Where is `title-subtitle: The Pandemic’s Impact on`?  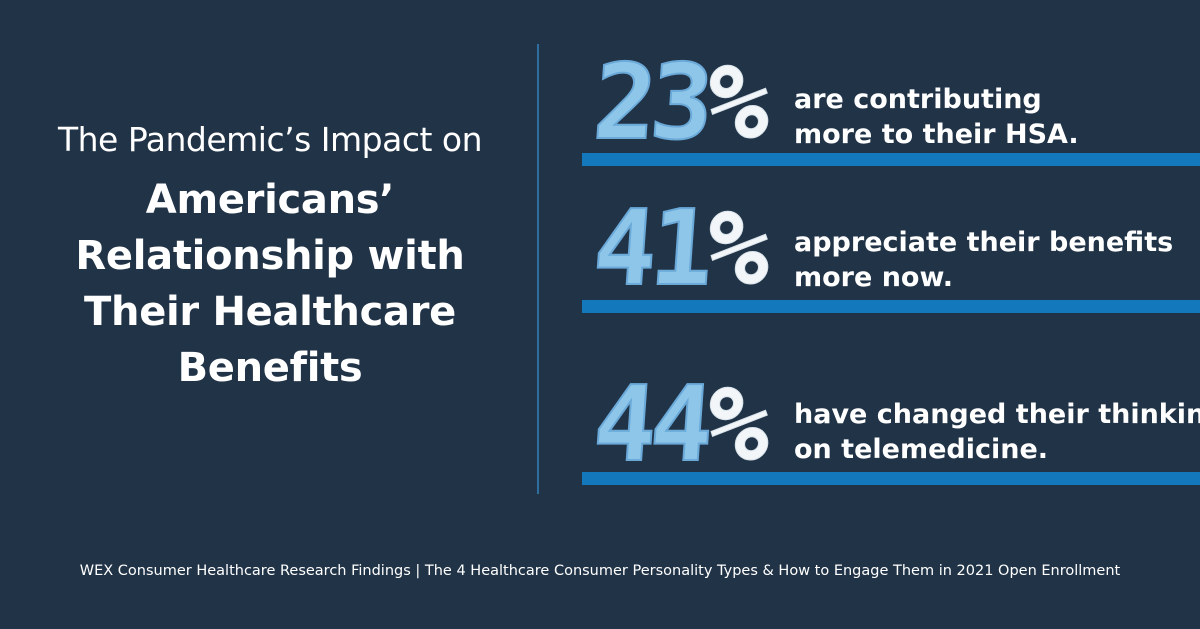 title-subtitle: The Pandemic’s Impact on is located at coordinates (270, 139).